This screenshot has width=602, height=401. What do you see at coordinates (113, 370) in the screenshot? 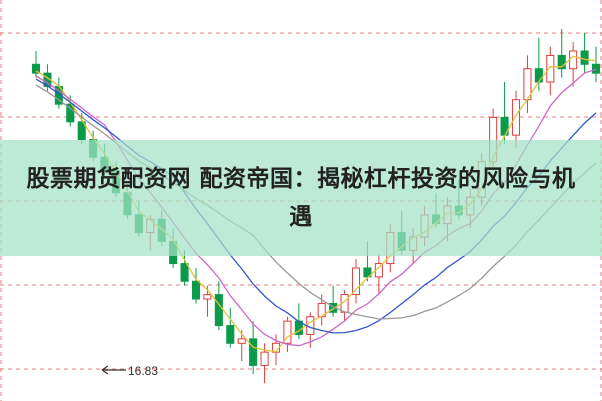
I see `annotation-arrow-icon` at bounding box center [113, 370].